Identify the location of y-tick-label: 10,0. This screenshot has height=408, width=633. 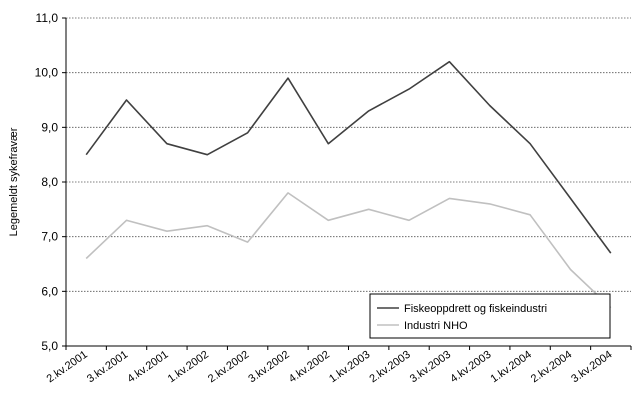
(47, 73).